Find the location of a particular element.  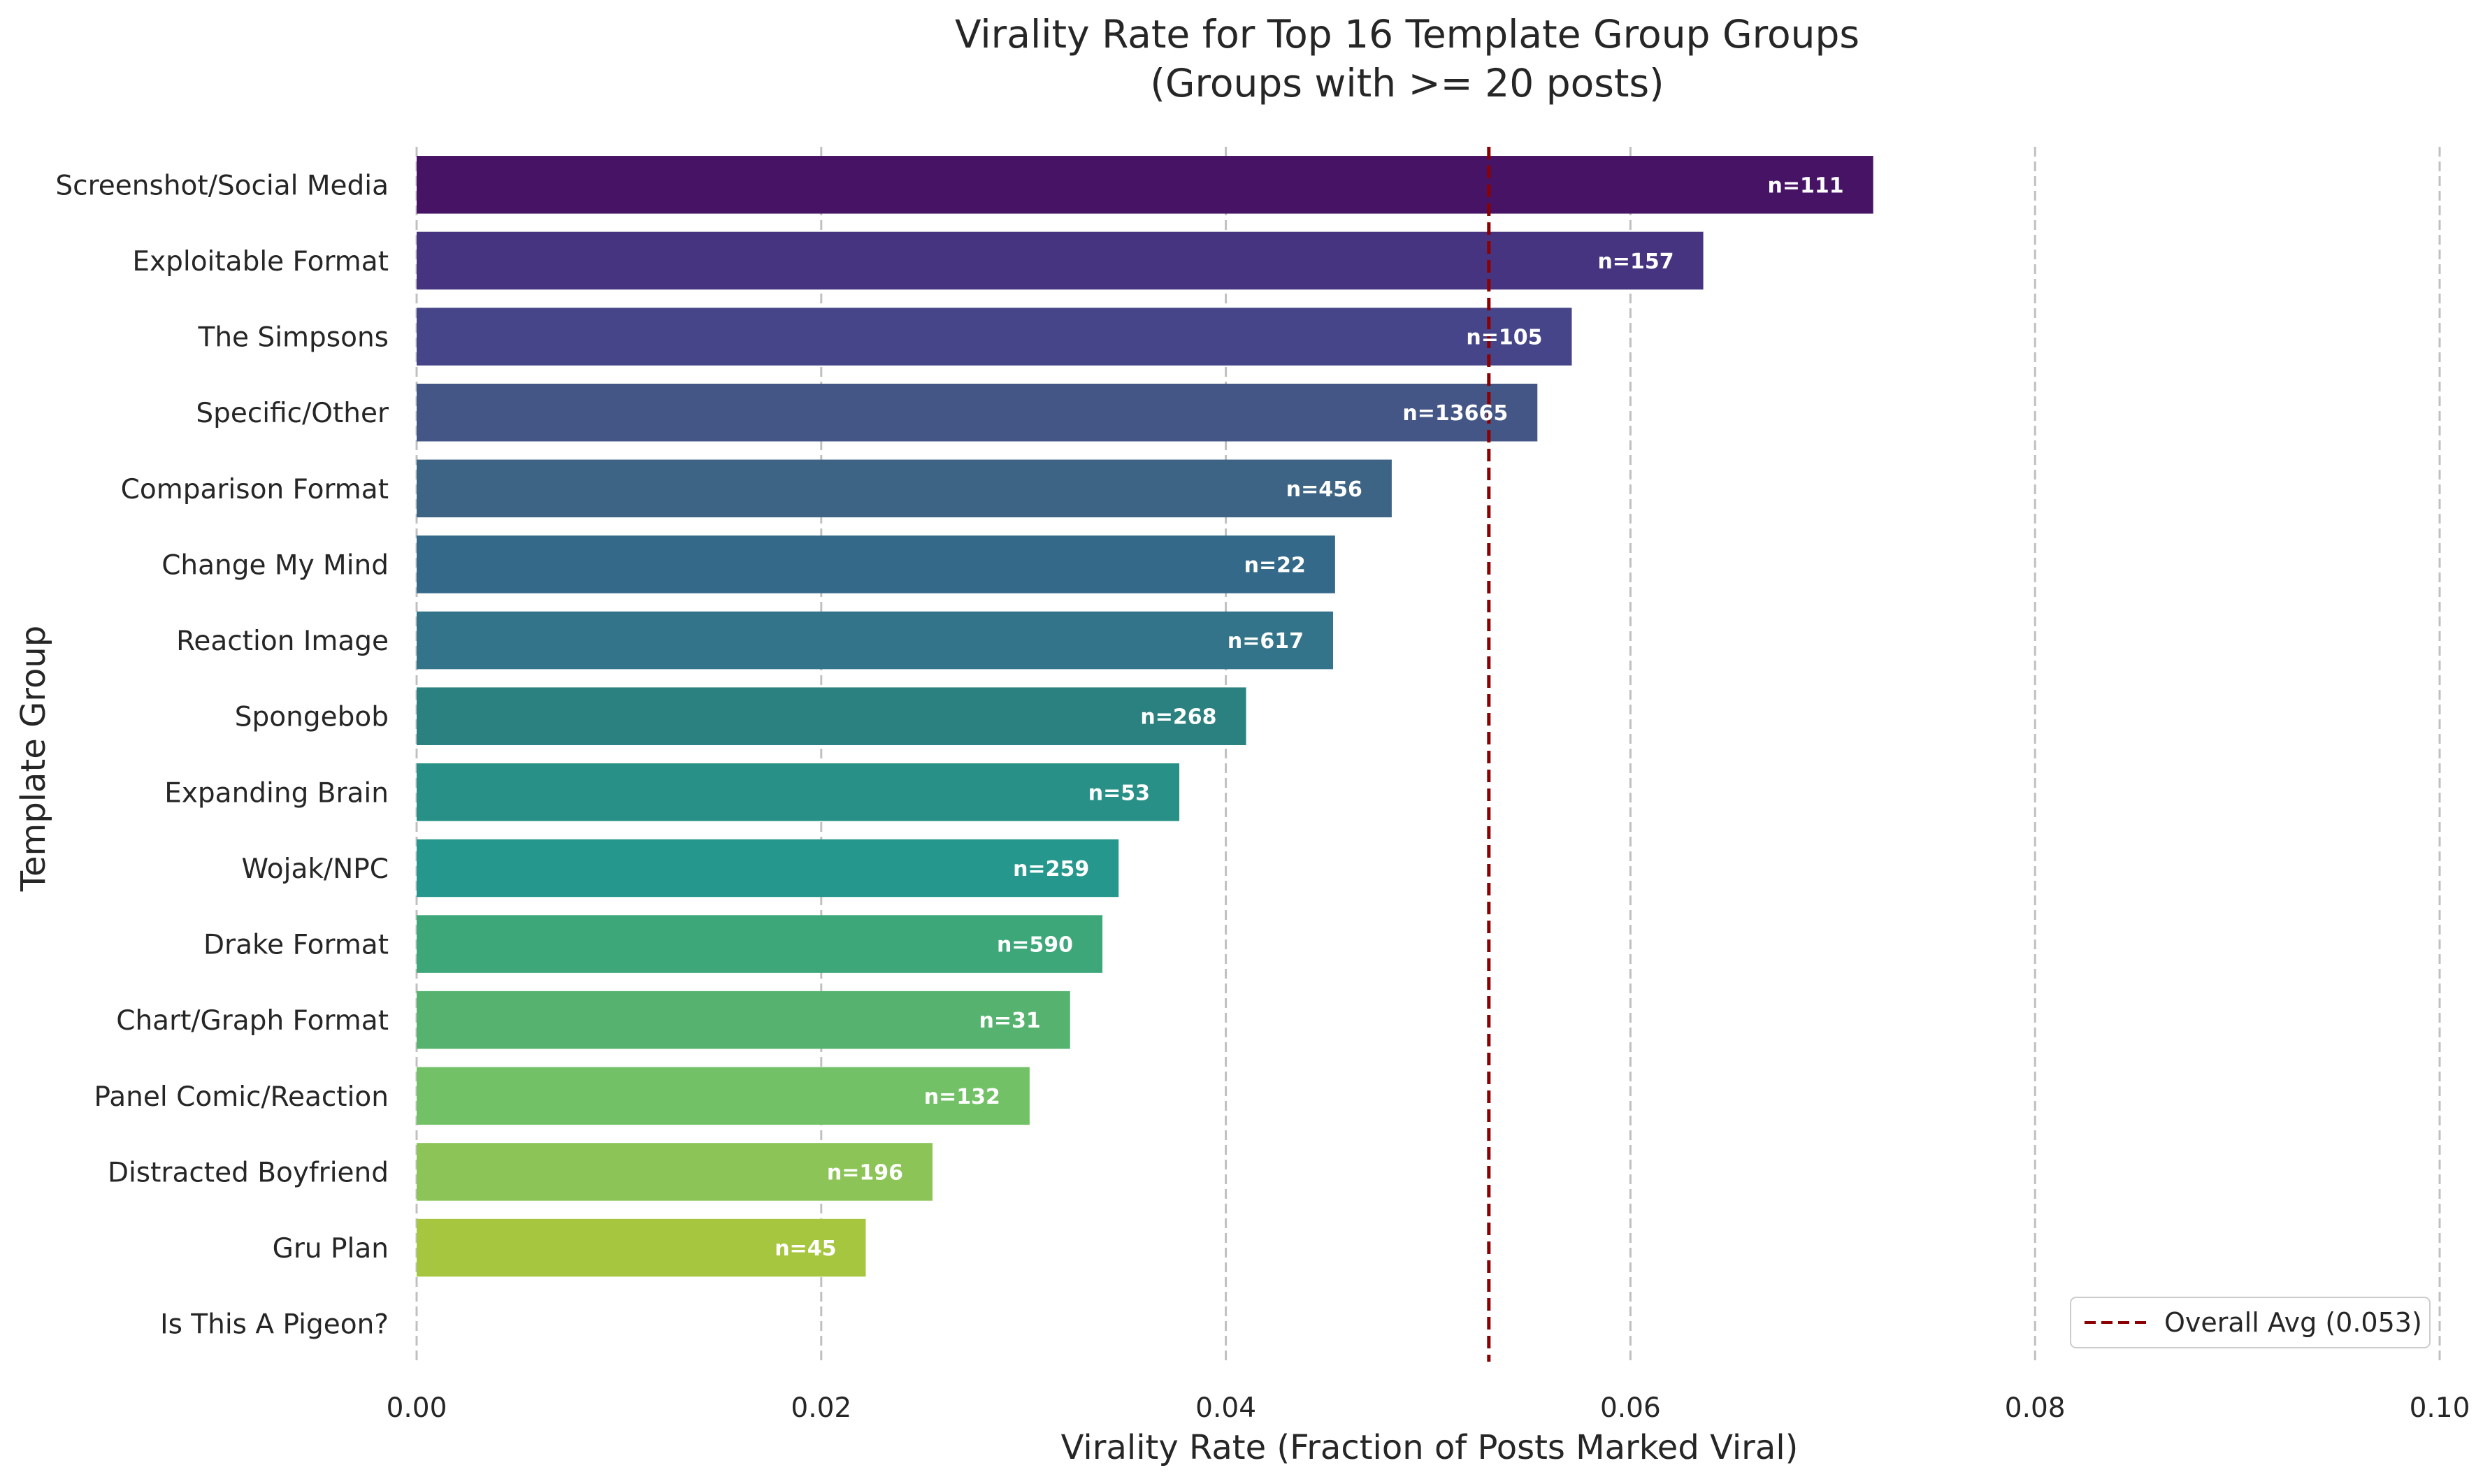

x-tick-label: 0.04 is located at coordinates (1225, 1408).